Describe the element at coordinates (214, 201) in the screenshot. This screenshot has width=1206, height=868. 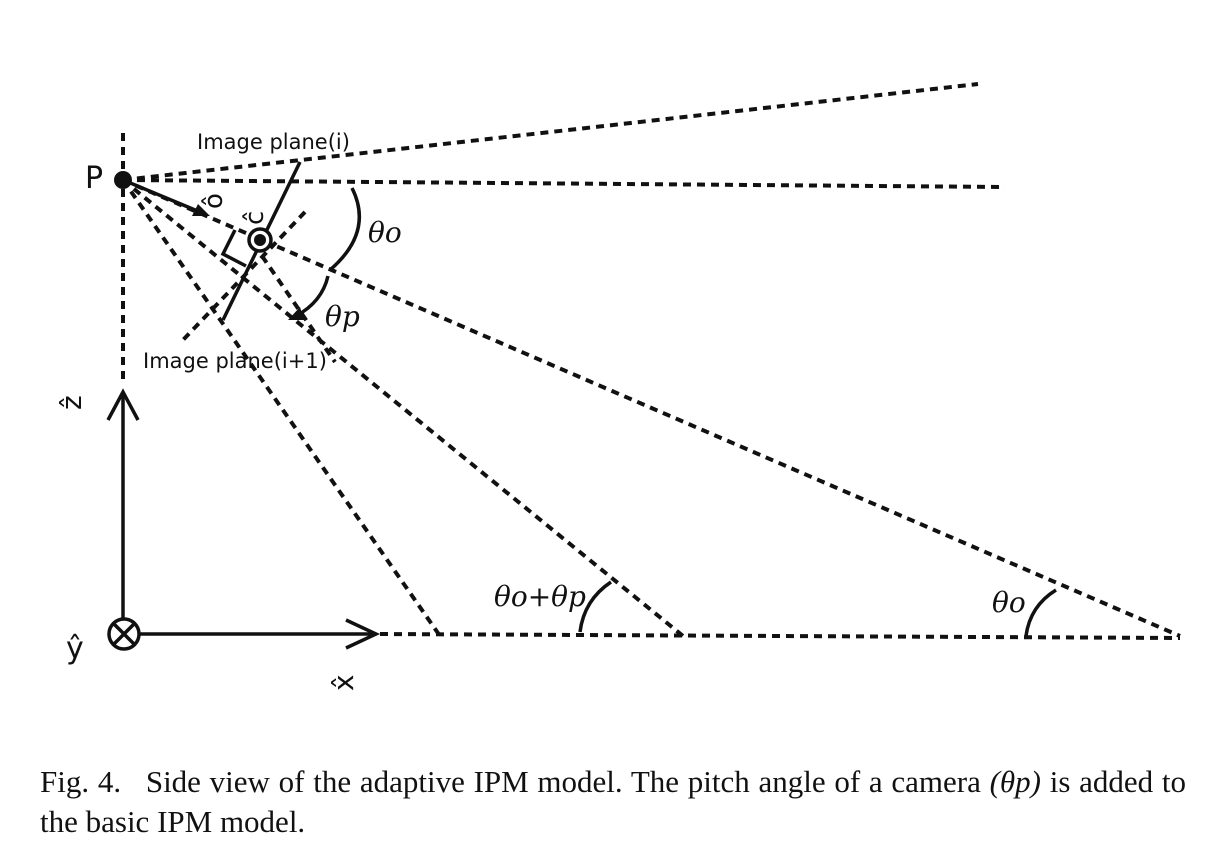
I see `label-o-hat: ô` at that location.